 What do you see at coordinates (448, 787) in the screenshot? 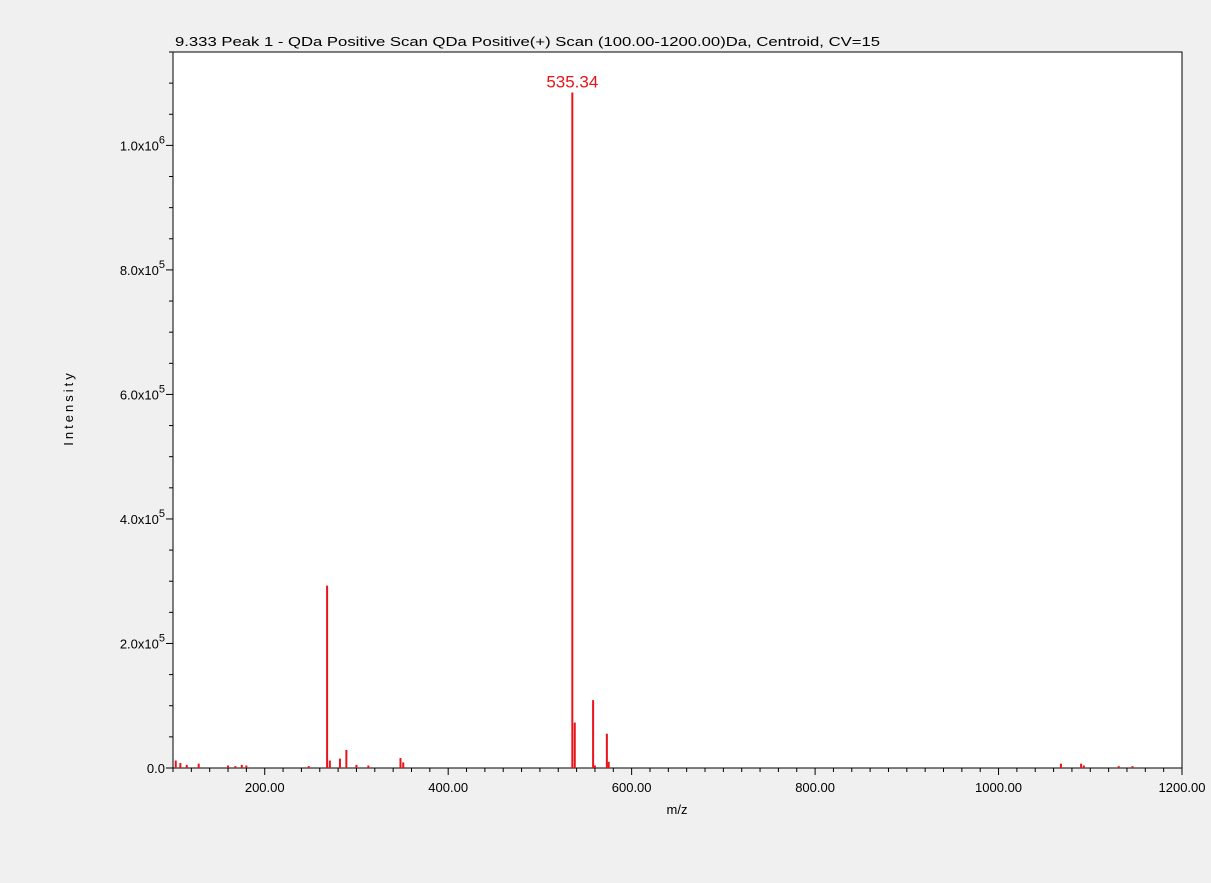
I see `x-tick-label: 400.00` at bounding box center [448, 787].